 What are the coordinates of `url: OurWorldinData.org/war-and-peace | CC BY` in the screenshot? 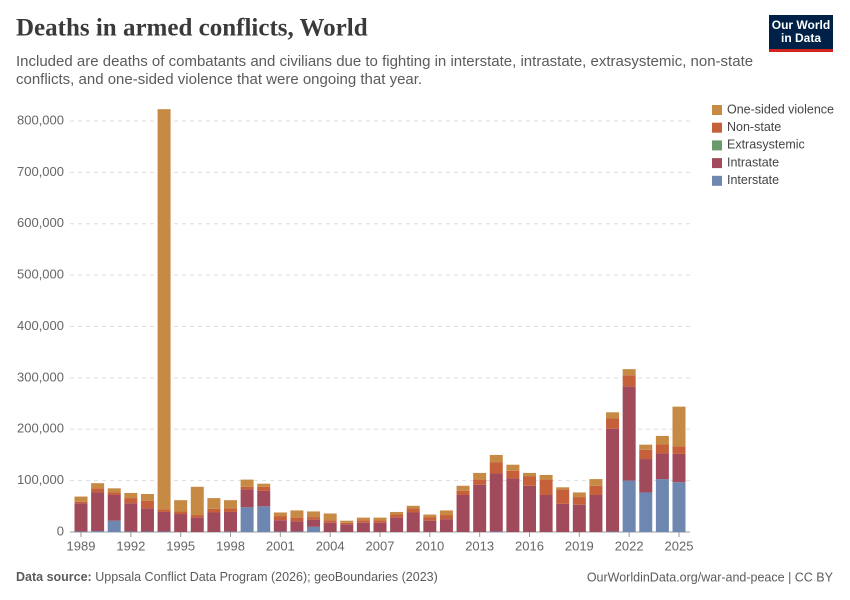 It's located at (710, 577).